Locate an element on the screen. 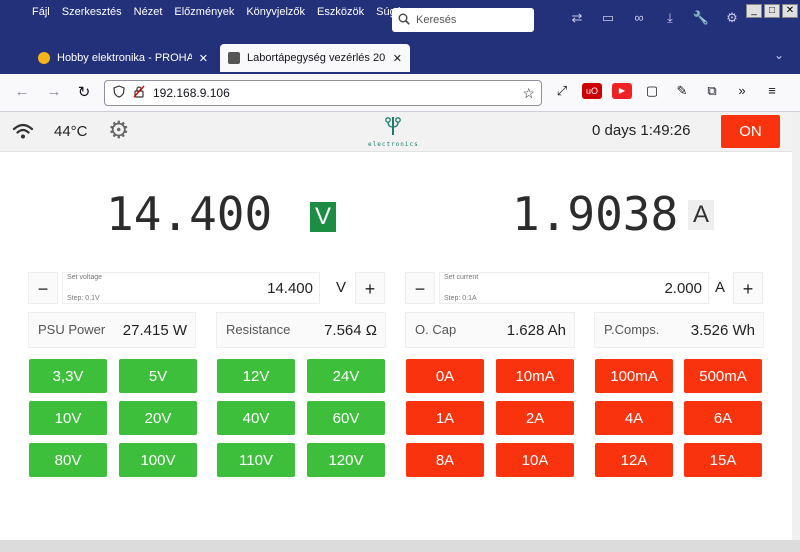 This screenshot has width=800, height=552. insecure-lock-icon is located at coordinates (139, 93).